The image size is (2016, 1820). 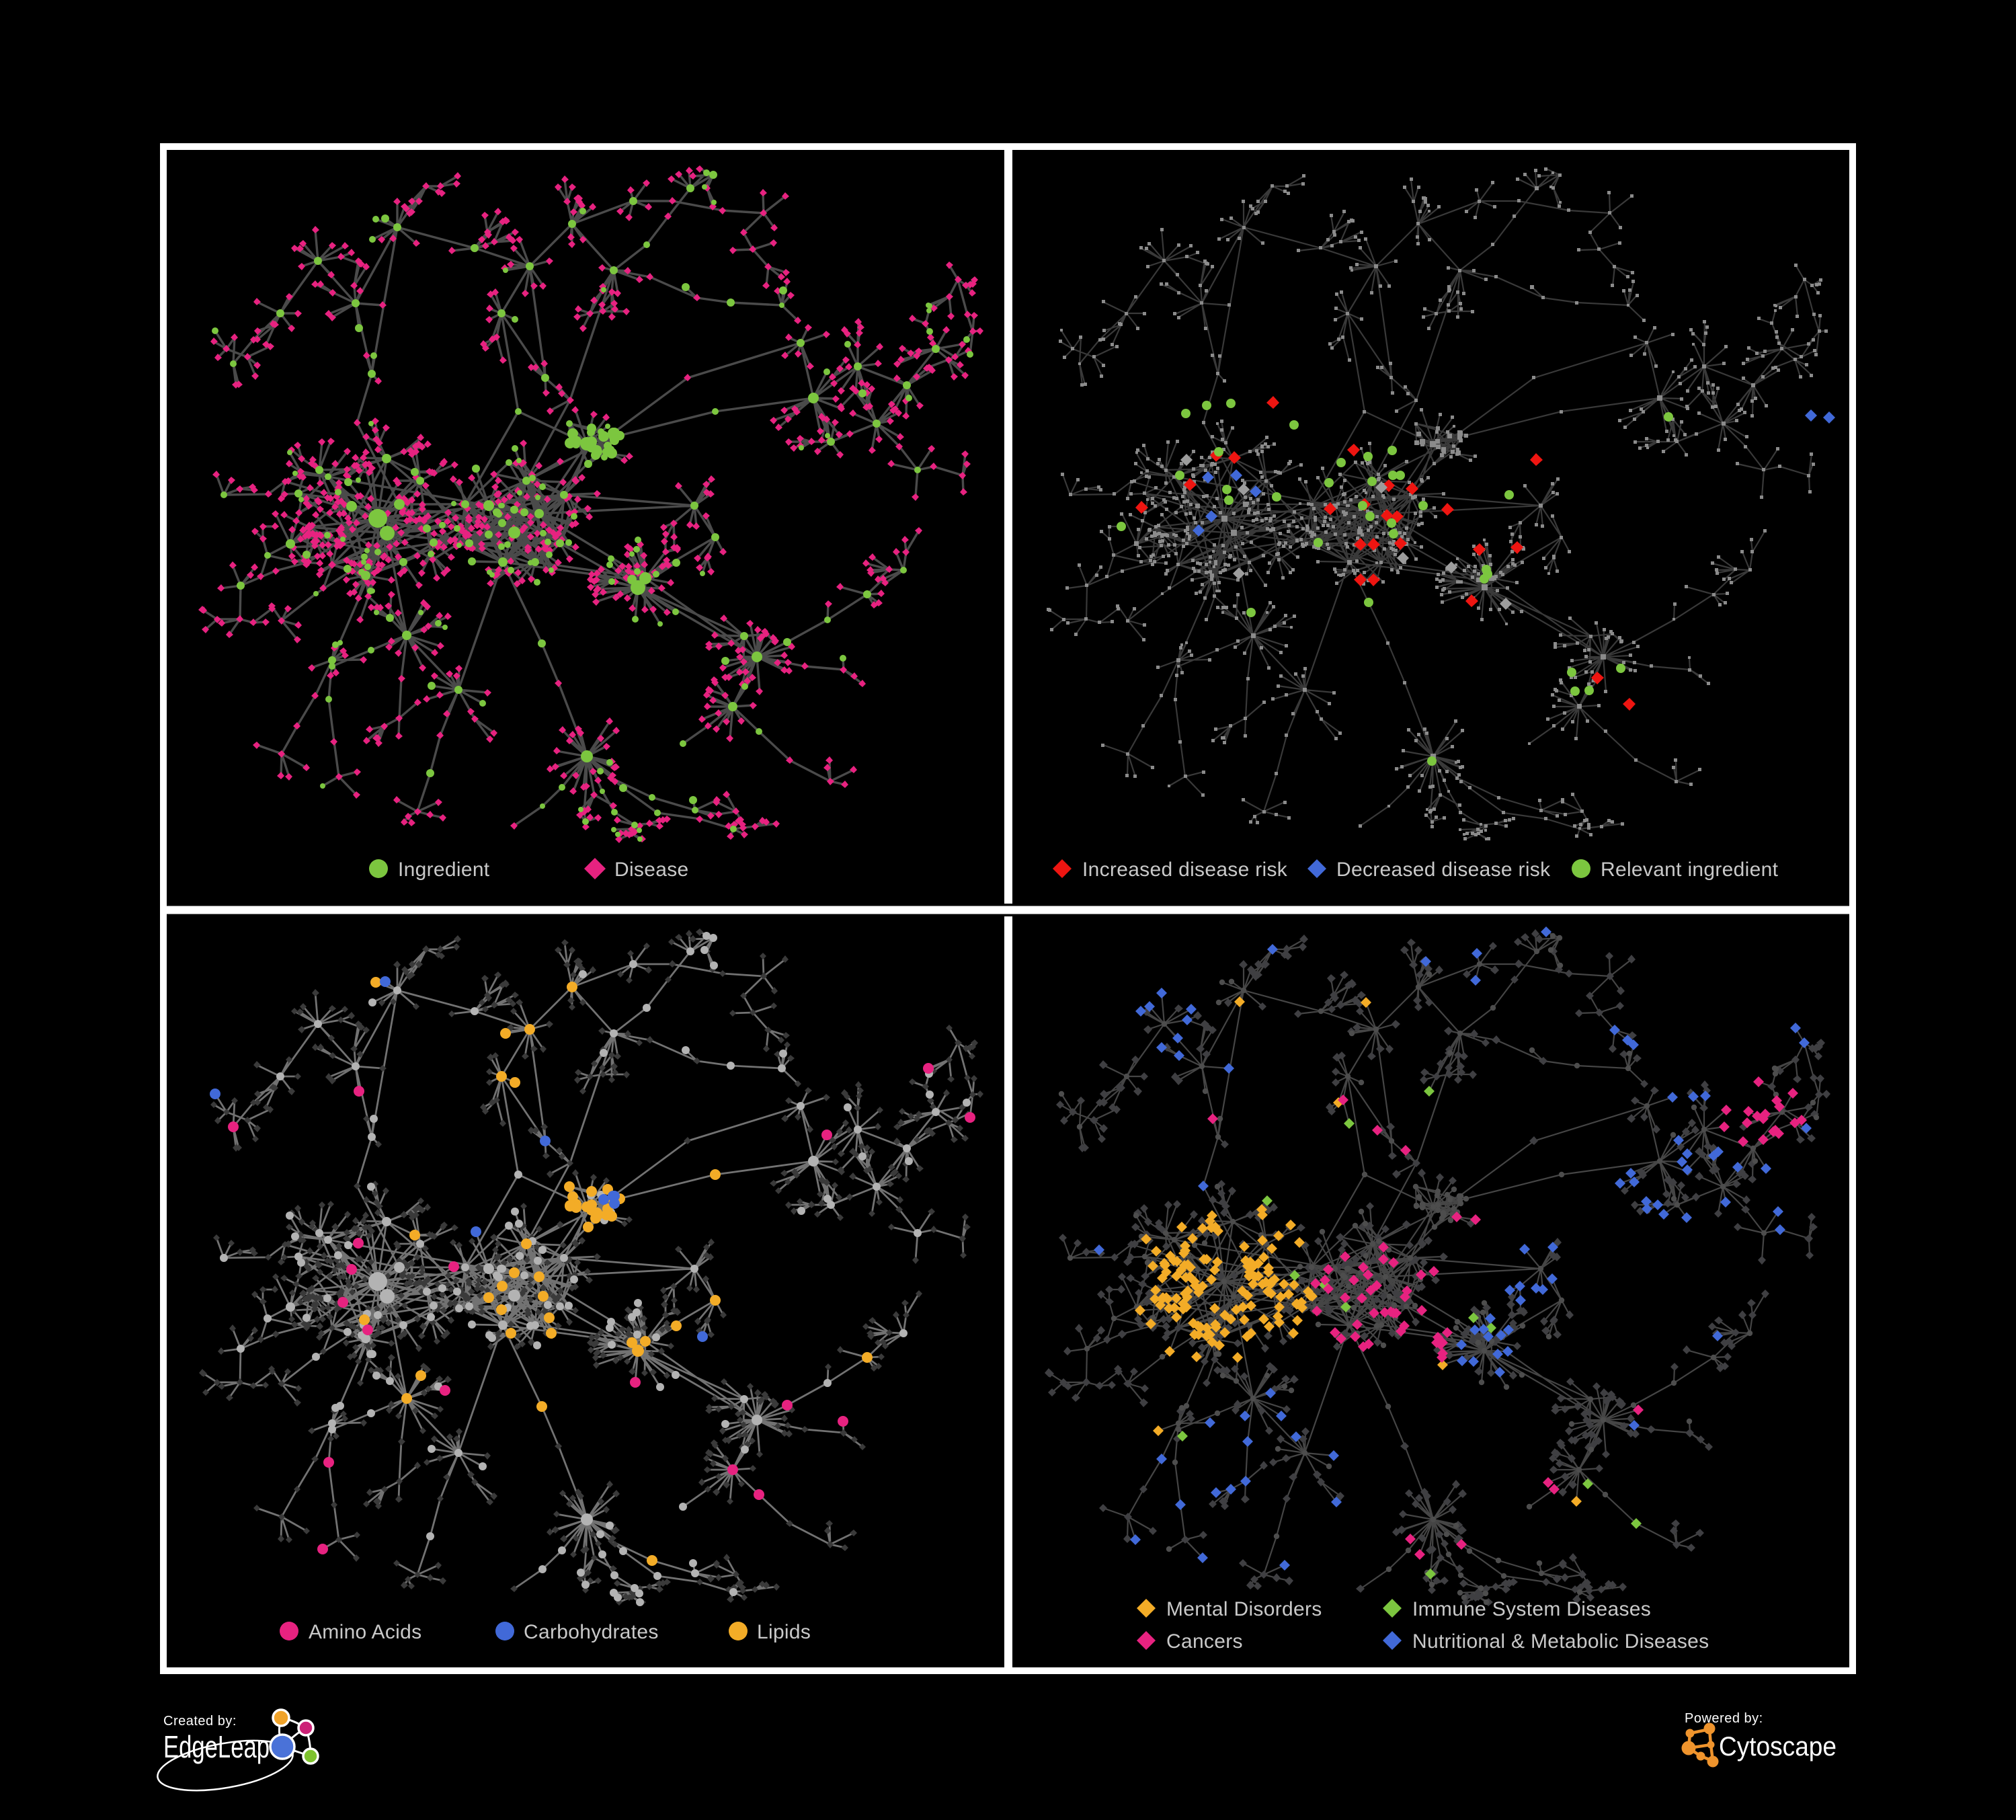 What do you see at coordinates (365, 1632) in the screenshot?
I see `svg-text: Amino Acids` at bounding box center [365, 1632].